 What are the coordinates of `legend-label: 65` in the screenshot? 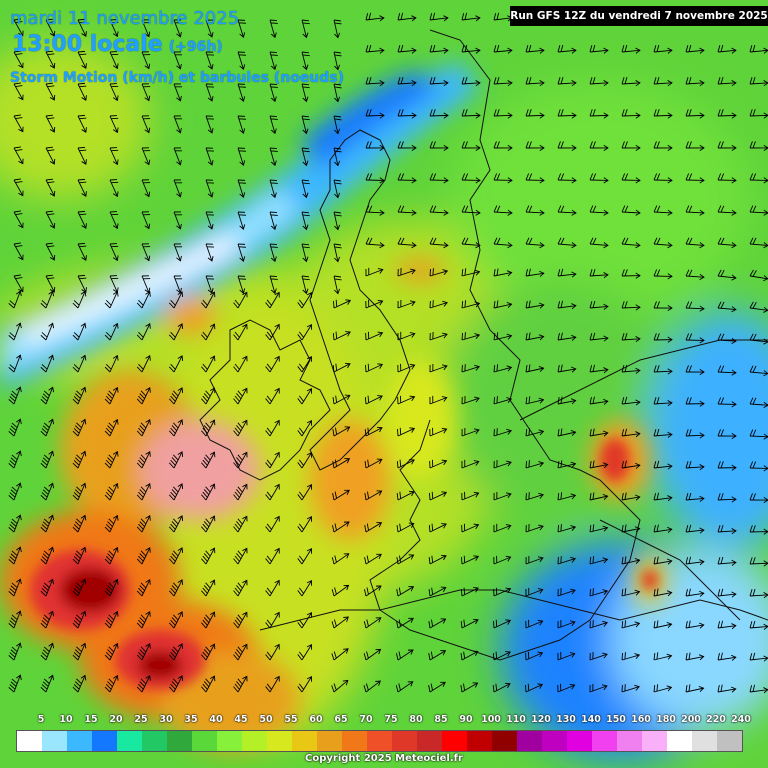 It's located at (341, 719).